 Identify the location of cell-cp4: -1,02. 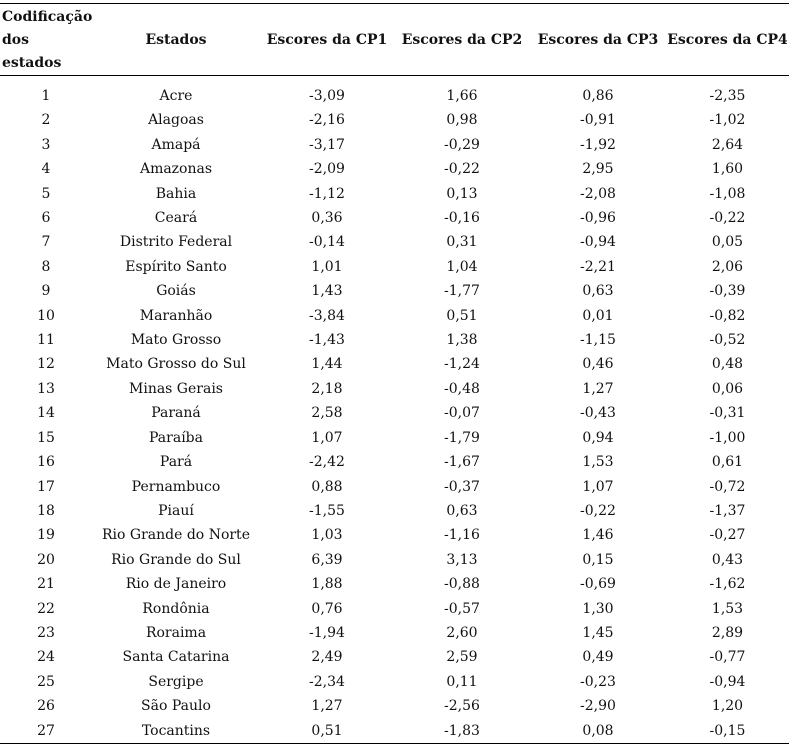
(727, 120).